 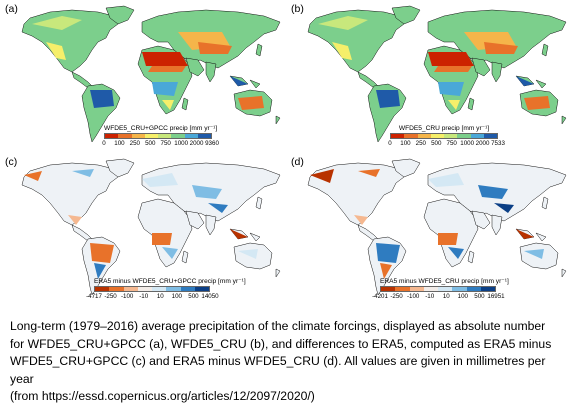 What do you see at coordinates (210, 296) in the screenshot?
I see `colorbar-tick-label: 14050` at bounding box center [210, 296].